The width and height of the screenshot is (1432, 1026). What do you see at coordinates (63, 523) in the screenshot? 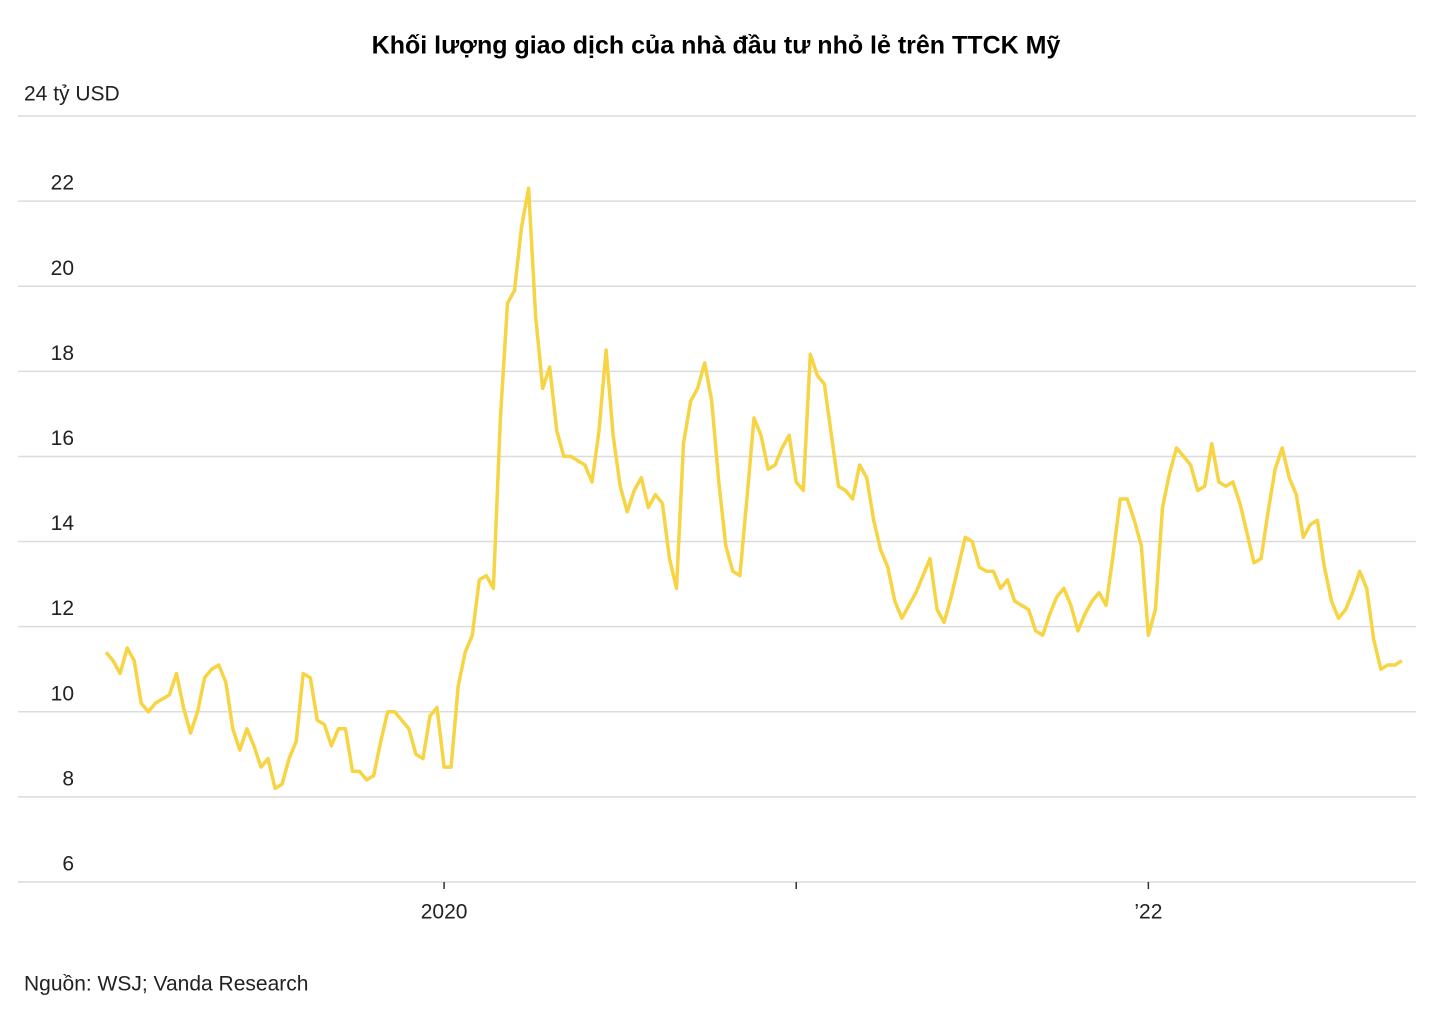
I see `y-tick-label: 14` at bounding box center [63, 523].